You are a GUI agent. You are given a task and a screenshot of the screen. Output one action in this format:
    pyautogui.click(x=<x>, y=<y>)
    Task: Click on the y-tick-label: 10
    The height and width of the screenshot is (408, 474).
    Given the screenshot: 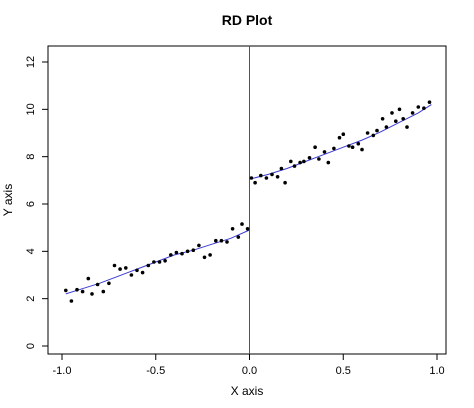 What is the action you would take?
    pyautogui.click(x=31, y=109)
    